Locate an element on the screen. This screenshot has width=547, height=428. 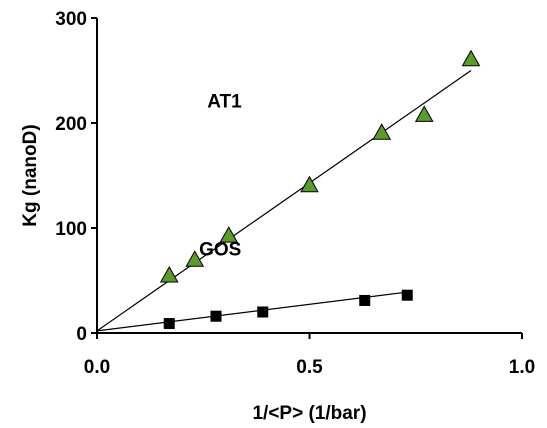
y-tick-label: 300 is located at coordinates (71, 19).